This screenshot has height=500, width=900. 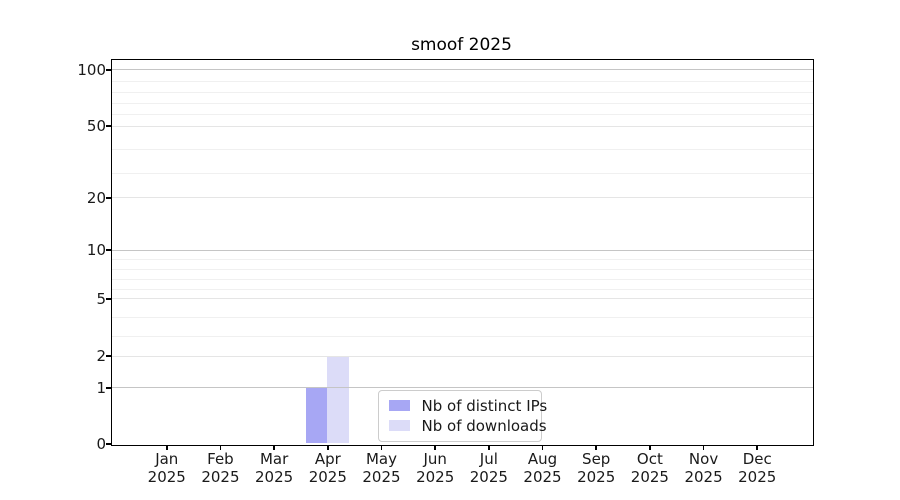 I want to click on x-tick-label-sep: Sep 2025, so click(x=596, y=468).